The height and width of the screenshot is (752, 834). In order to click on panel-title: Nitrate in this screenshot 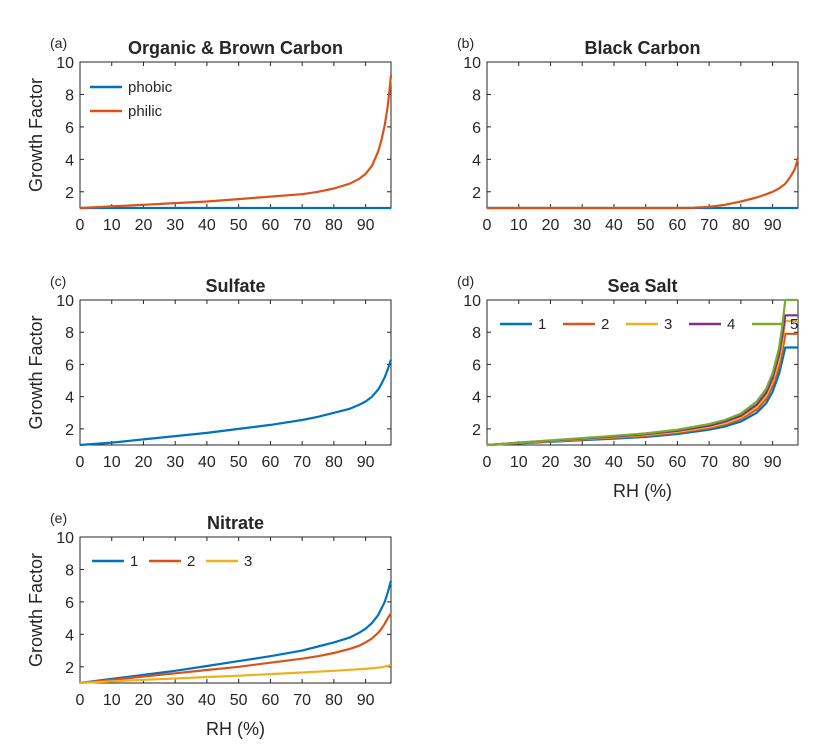, I will do `click(235, 523)`.